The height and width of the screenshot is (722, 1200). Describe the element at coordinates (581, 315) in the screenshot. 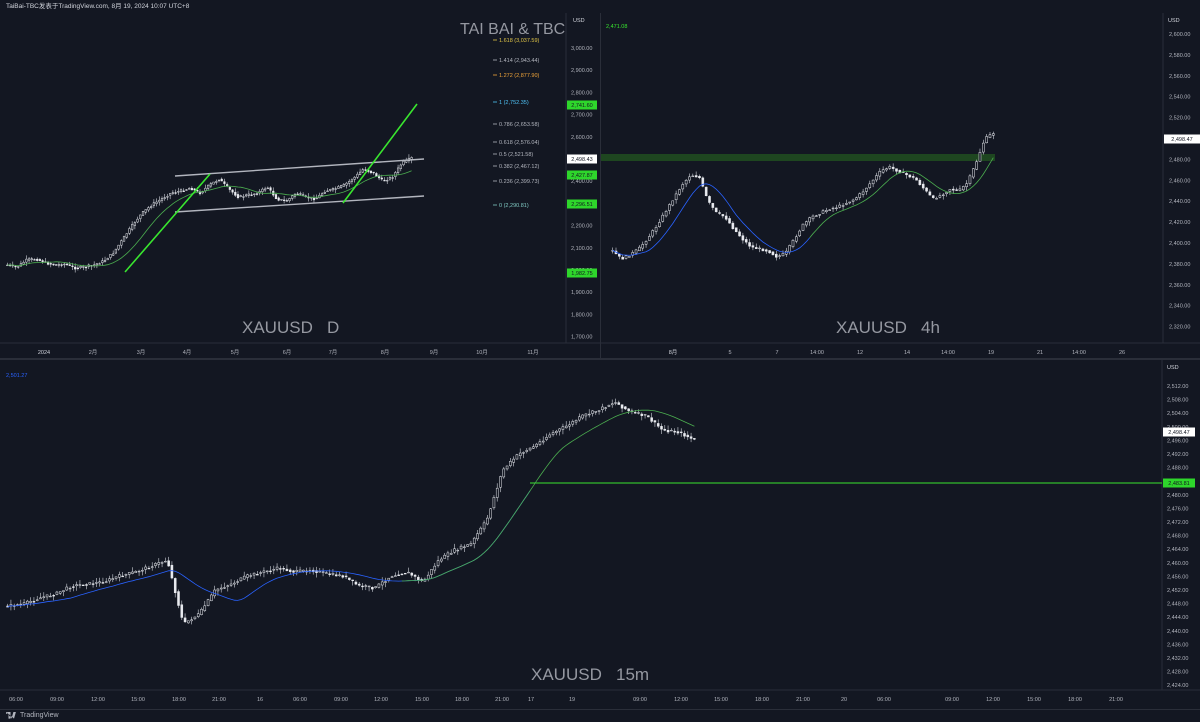

I see `daily-price-tick: 1,800.00` at that location.